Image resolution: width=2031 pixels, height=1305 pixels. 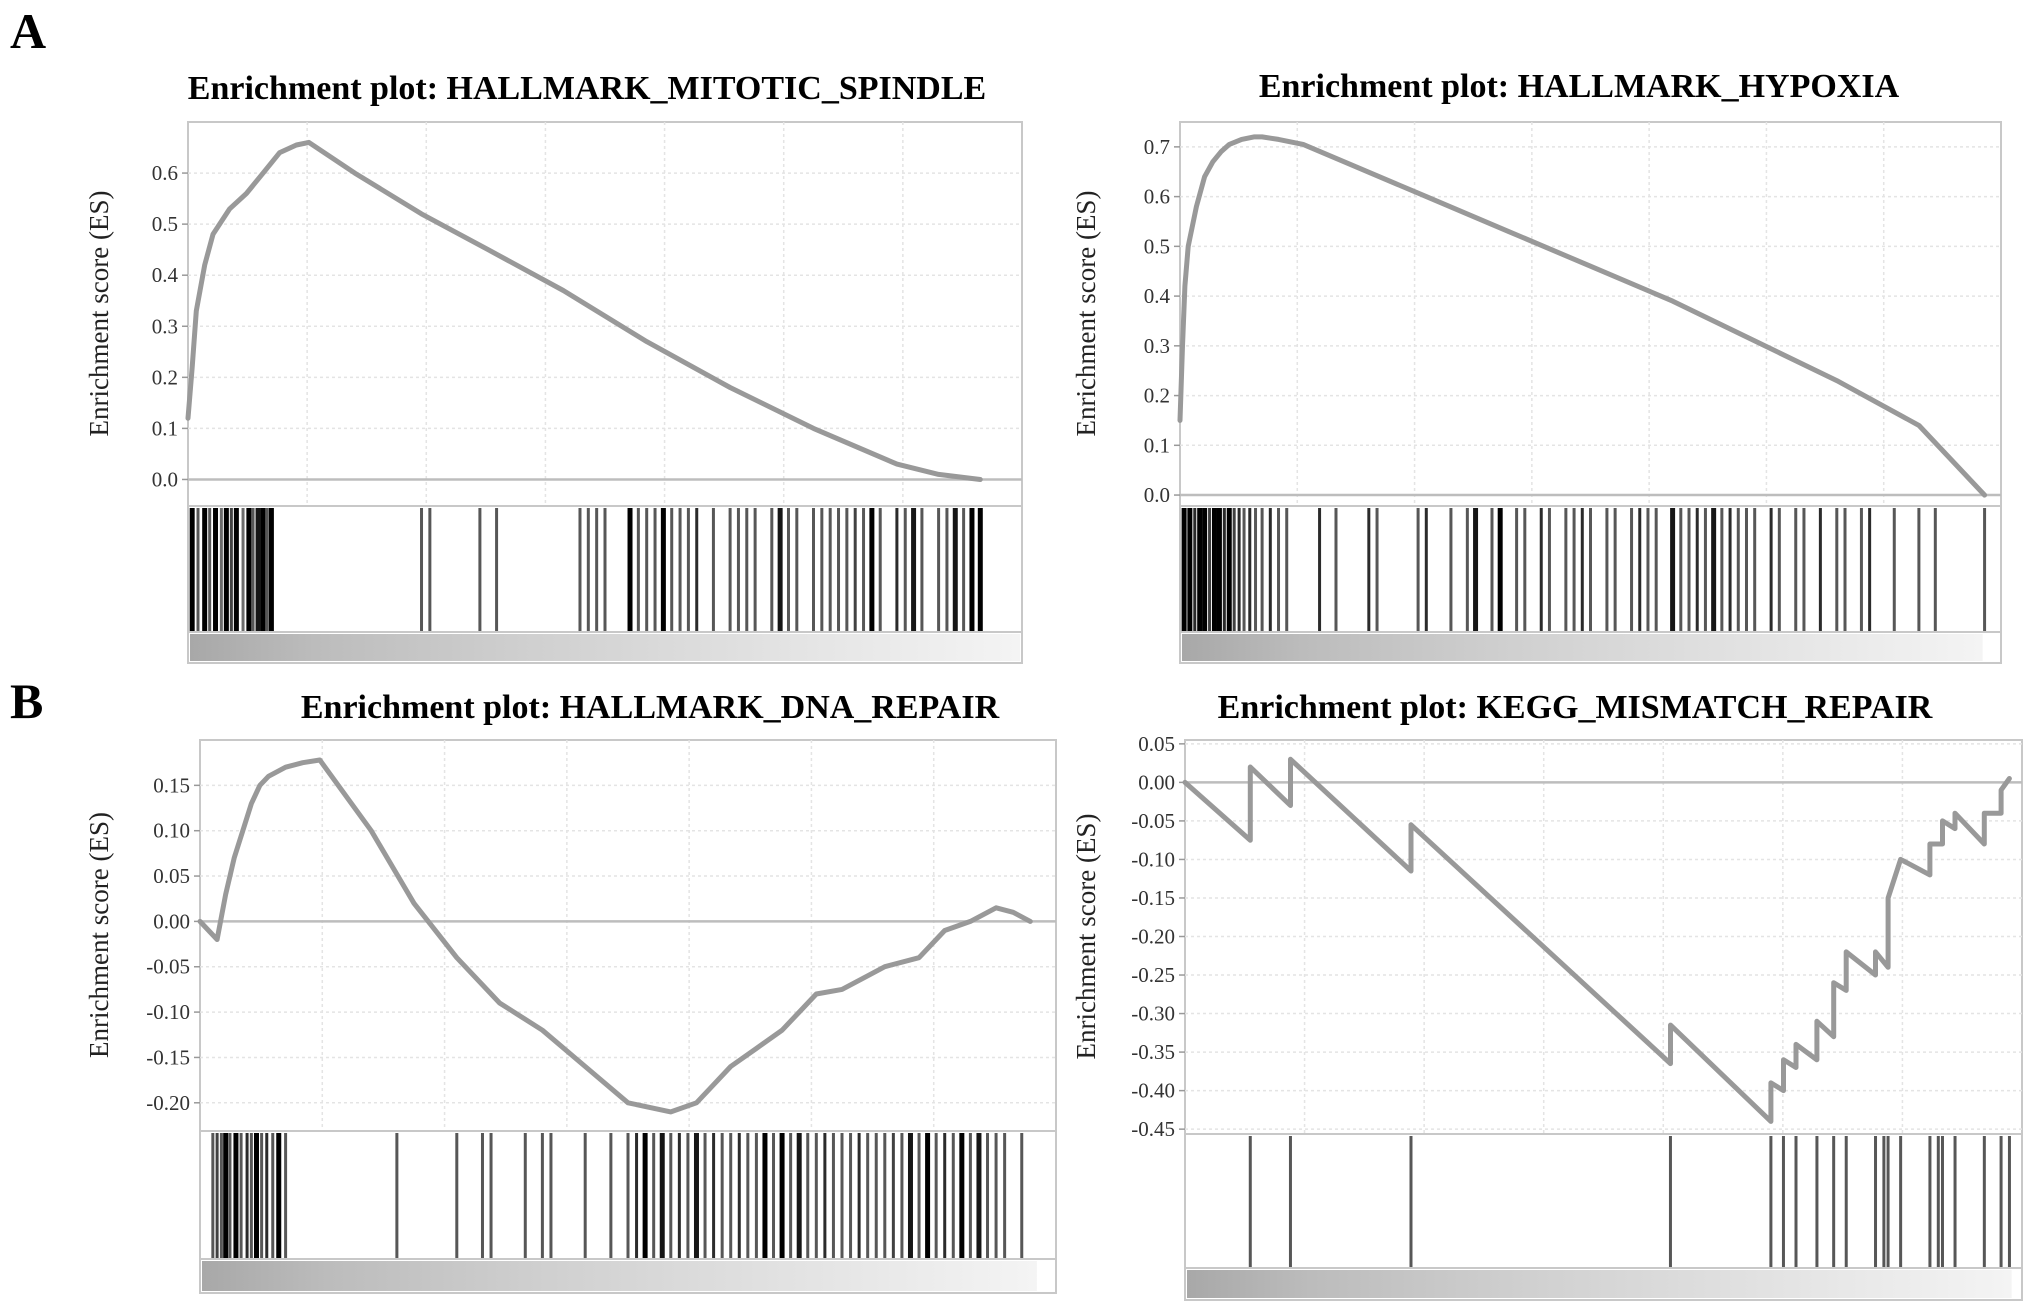 What do you see at coordinates (1153, 1052) in the screenshot?
I see `y-tick-label: -0.35` at bounding box center [1153, 1052].